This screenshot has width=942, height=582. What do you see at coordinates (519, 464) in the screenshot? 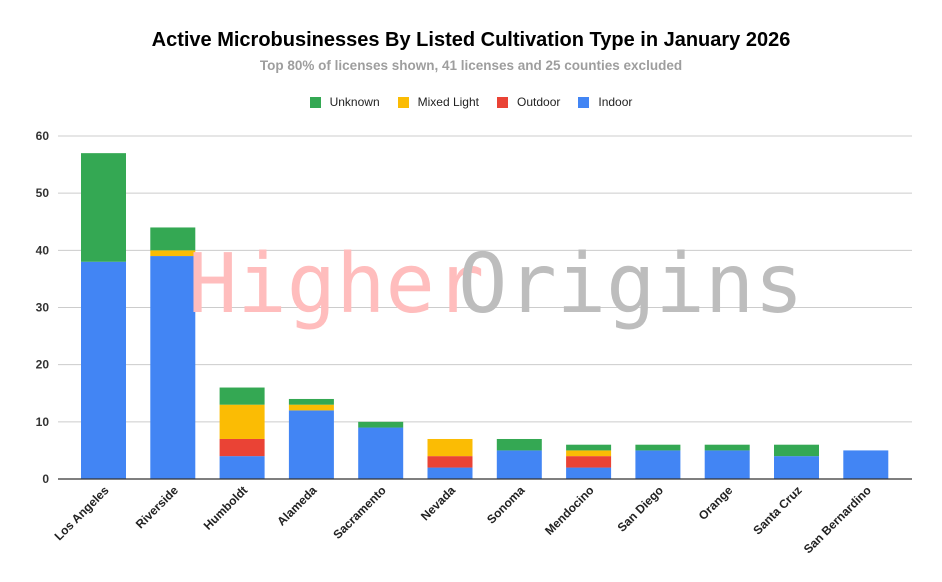
I see `bar-indoor-sonoma` at bounding box center [519, 464].